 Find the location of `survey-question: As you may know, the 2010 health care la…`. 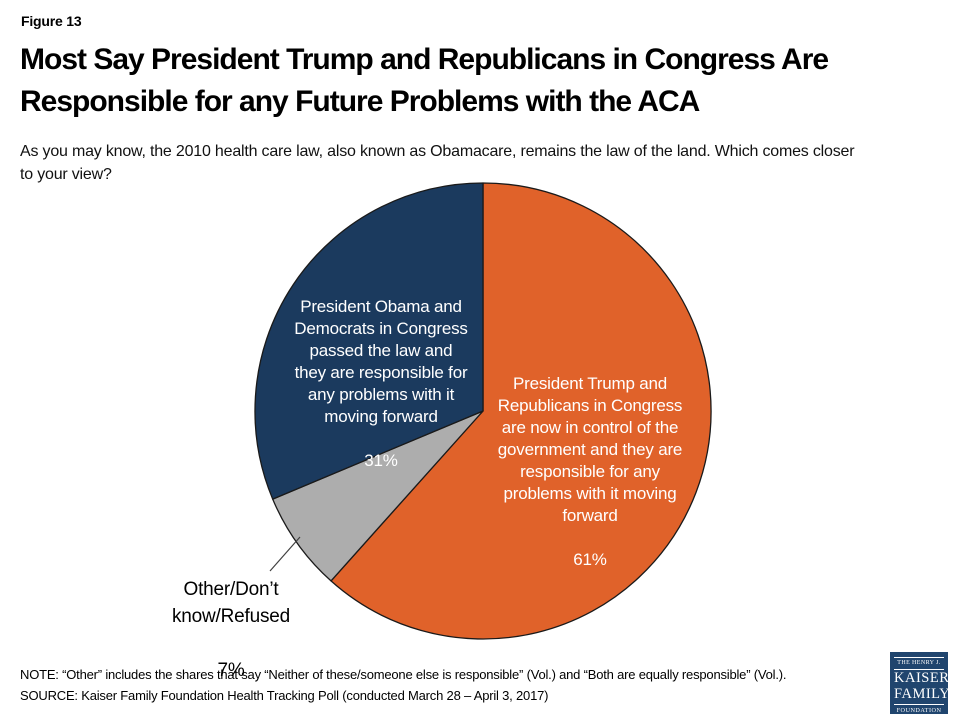

survey-question: As you may know, the 2010 health care la… is located at coordinates (437, 163).